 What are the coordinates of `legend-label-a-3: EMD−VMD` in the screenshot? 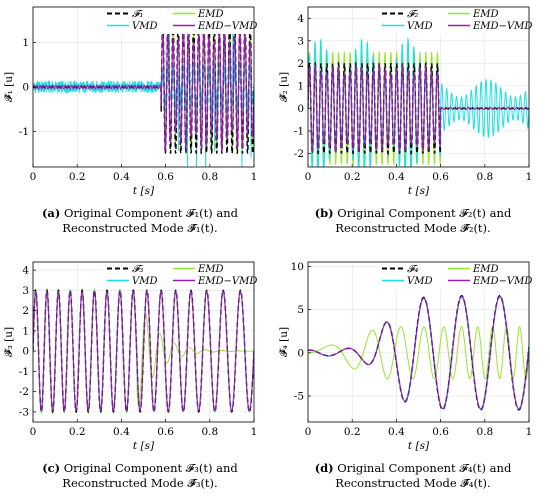 It's located at (227, 26).